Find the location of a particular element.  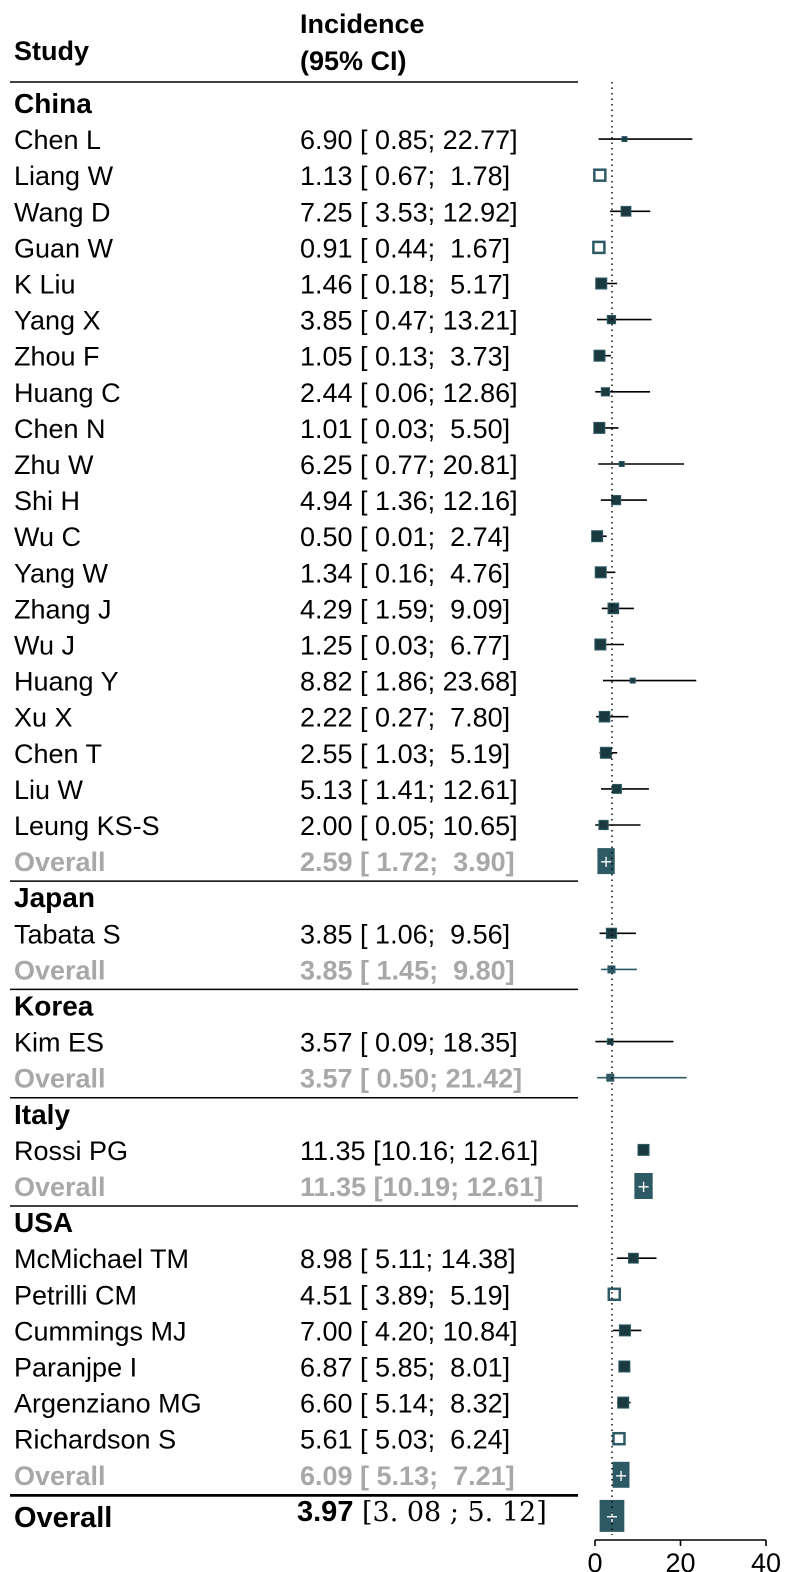

study-name-label: Zhang J is located at coordinates (63, 609).